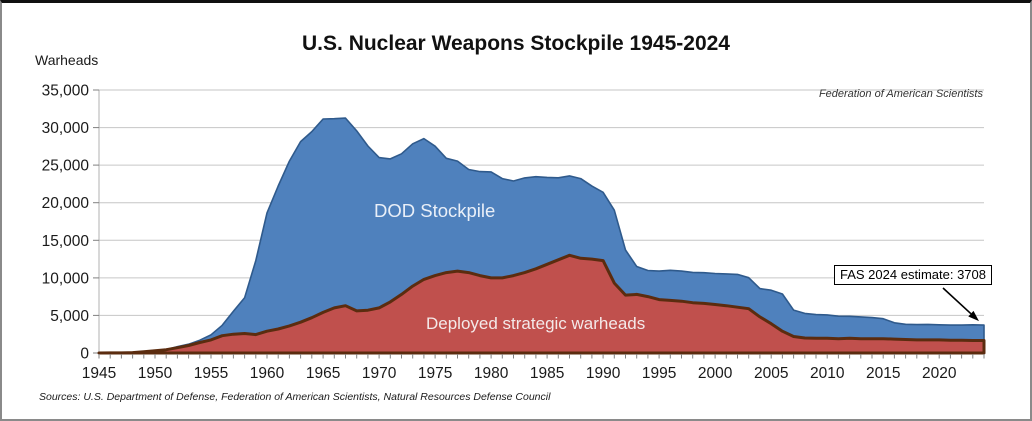  What do you see at coordinates (973, 316) in the screenshot?
I see `annotation-arrow-head` at bounding box center [973, 316].